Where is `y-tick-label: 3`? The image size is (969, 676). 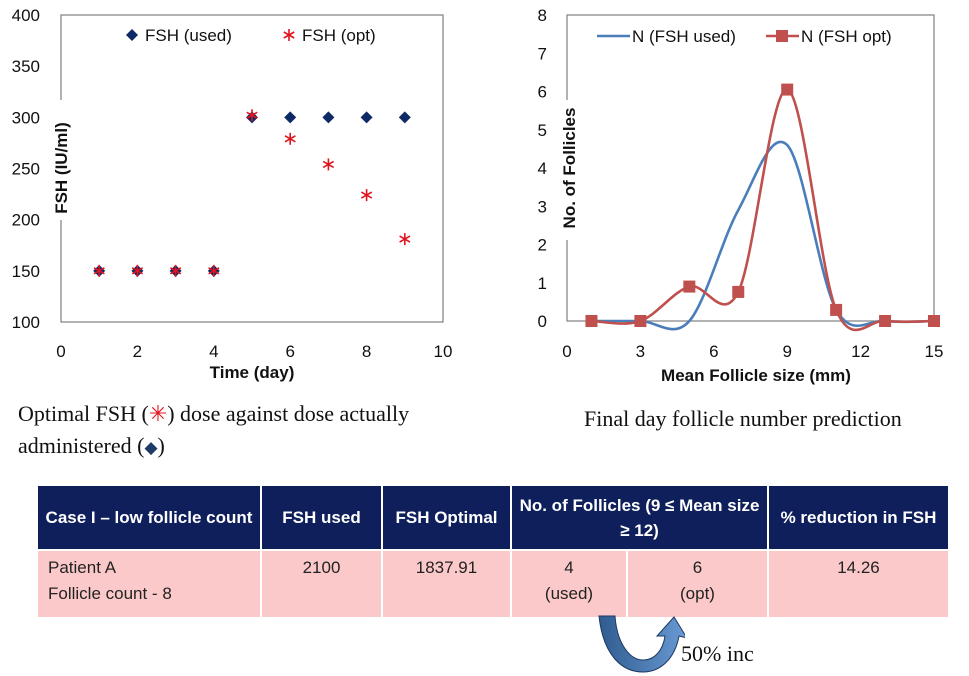 y-tick-label: 3 is located at coordinates (542, 206).